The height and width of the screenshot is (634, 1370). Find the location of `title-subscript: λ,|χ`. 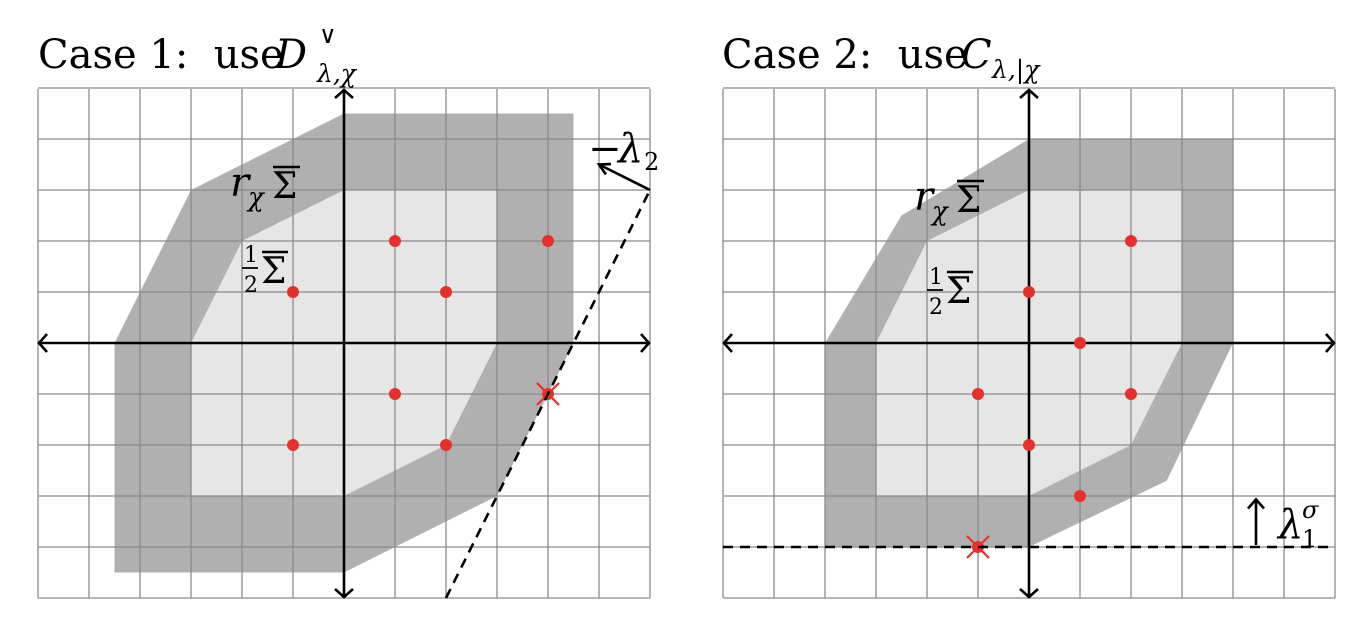

title-subscript: λ,|χ is located at coordinates (1016, 70).